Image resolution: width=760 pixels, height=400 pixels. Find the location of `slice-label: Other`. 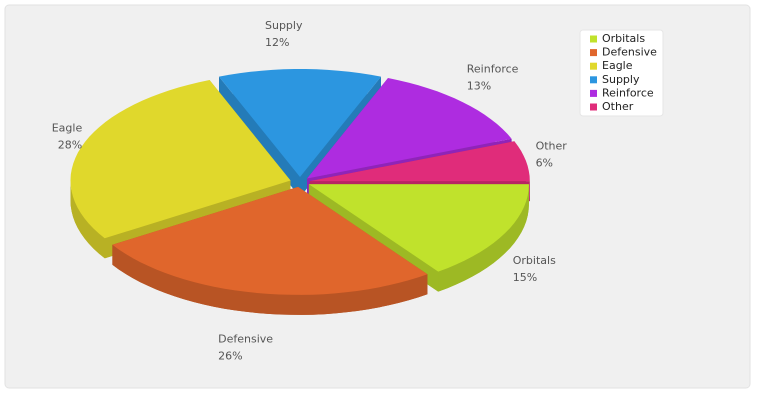

slice-label: Other is located at coordinates (552, 145).